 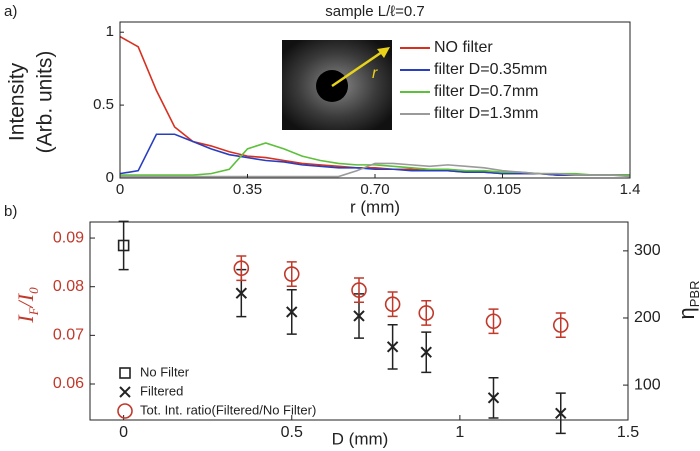 What do you see at coordinates (375, 11) in the screenshot?
I see `chart-title: sample L/ℓ=0.7` at bounding box center [375, 11].